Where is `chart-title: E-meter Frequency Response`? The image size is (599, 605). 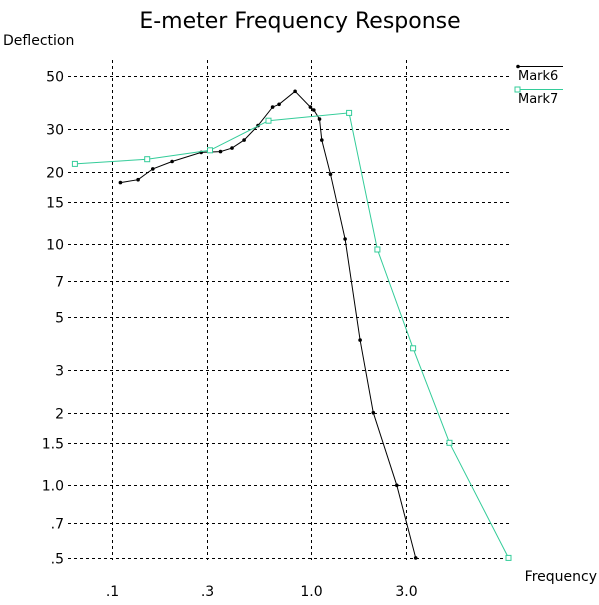 chart-title: E-meter Frequency Response is located at coordinates (299, 21).